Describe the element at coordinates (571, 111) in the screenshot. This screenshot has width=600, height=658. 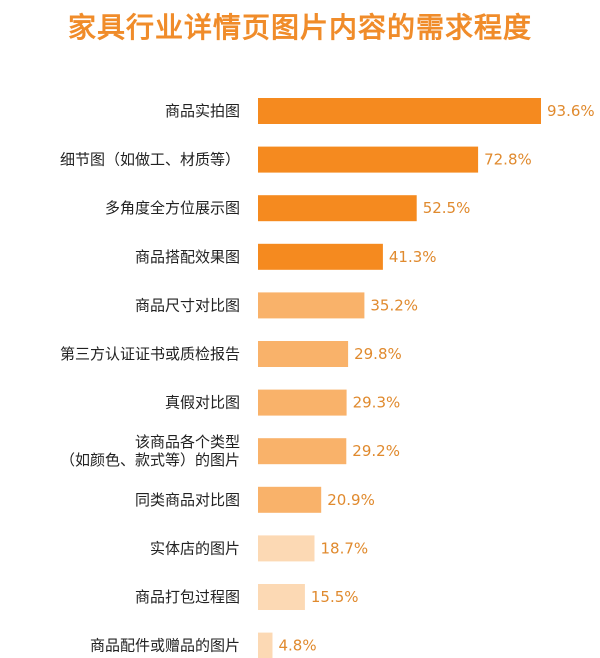
I see `value-label-1: 93.6%` at that location.